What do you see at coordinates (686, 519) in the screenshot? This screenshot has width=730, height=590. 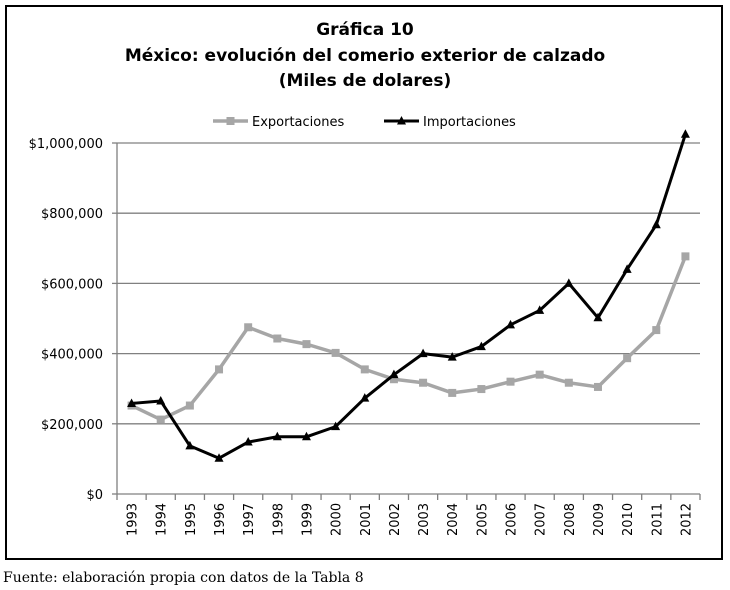 I see `x-tick-label: 2012` at bounding box center [686, 519].